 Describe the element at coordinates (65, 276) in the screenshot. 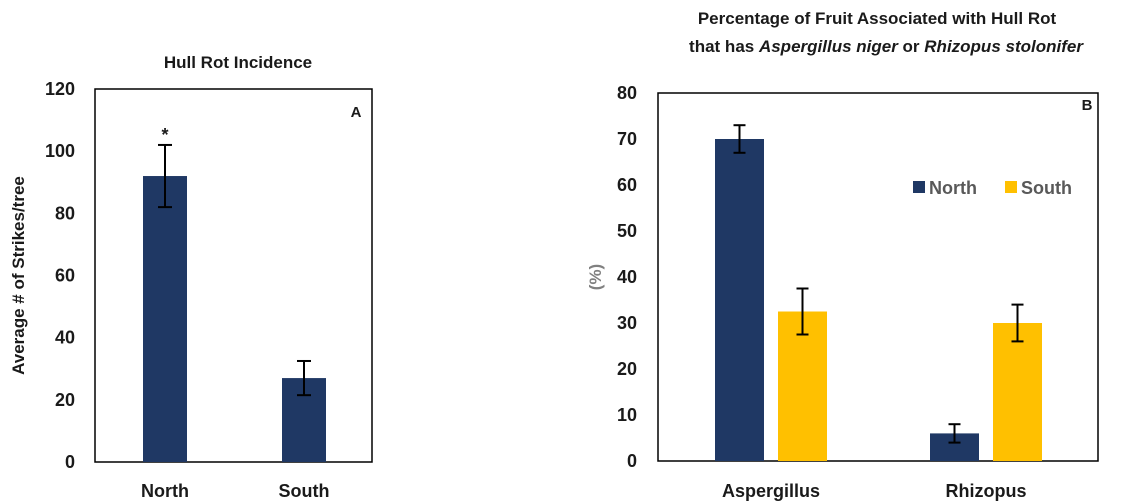

I see `chart-a-y-tick-60: 60` at that location.